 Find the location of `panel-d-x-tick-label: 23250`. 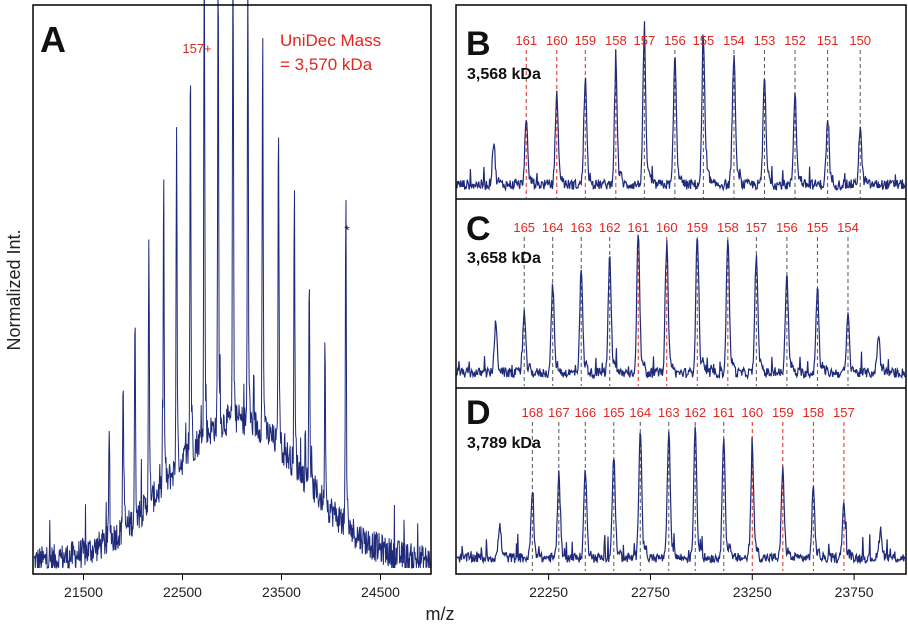

panel-d-x-tick-label: 23250 is located at coordinates (752, 592).